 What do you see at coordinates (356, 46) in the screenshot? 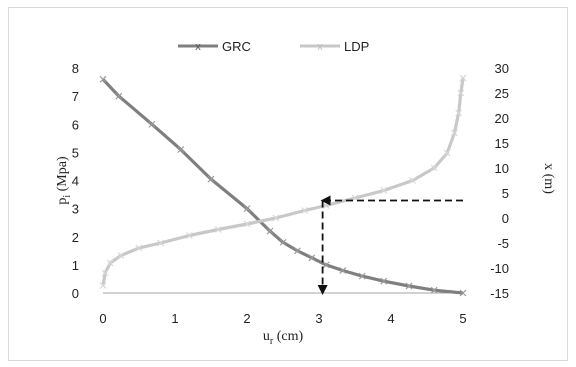
I see `legend-ldp-label: LDP` at bounding box center [356, 46].